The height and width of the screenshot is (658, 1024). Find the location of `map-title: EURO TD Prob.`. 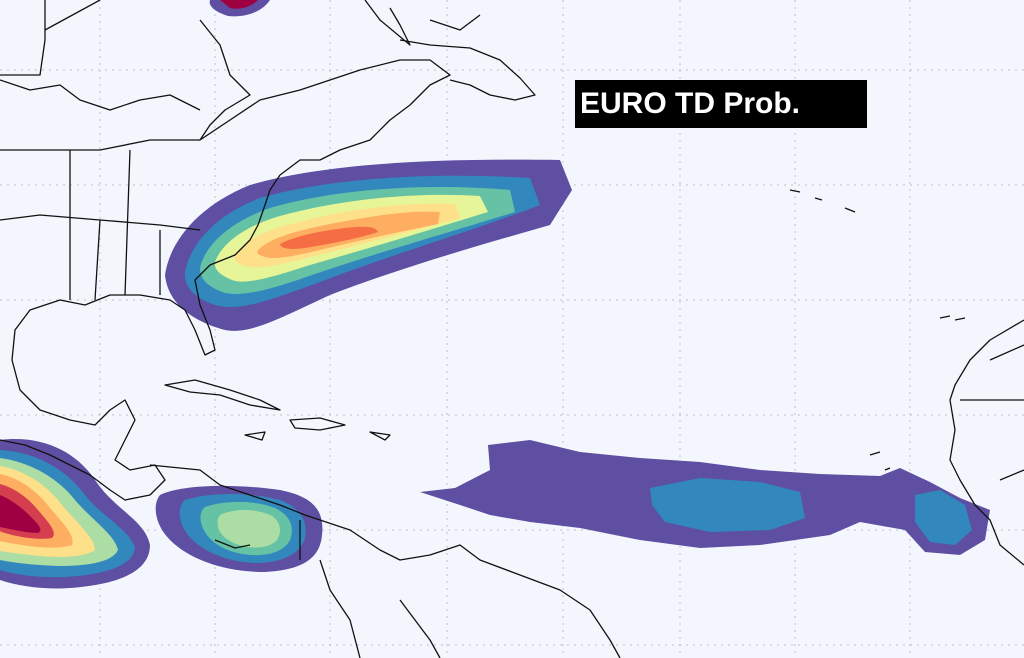

map-title: EURO TD Prob. is located at coordinates (690, 103).